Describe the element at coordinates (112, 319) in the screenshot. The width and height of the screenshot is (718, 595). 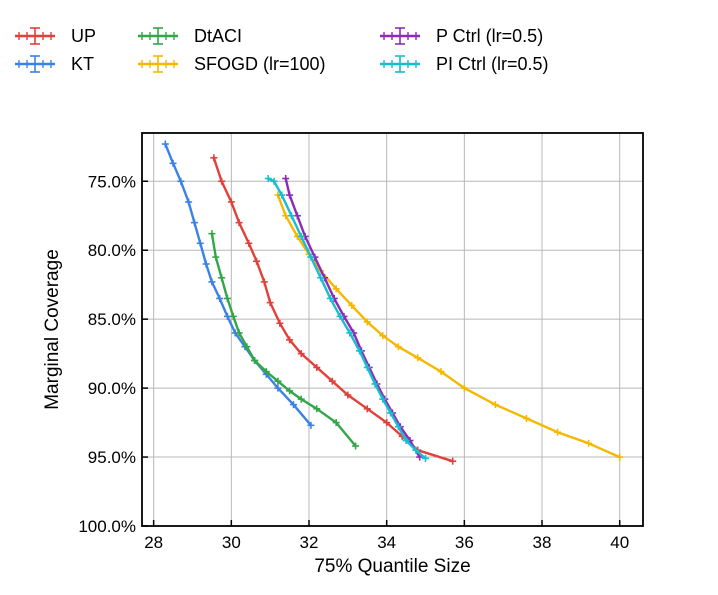
I see `y-tick-label: 85.0%` at that location.